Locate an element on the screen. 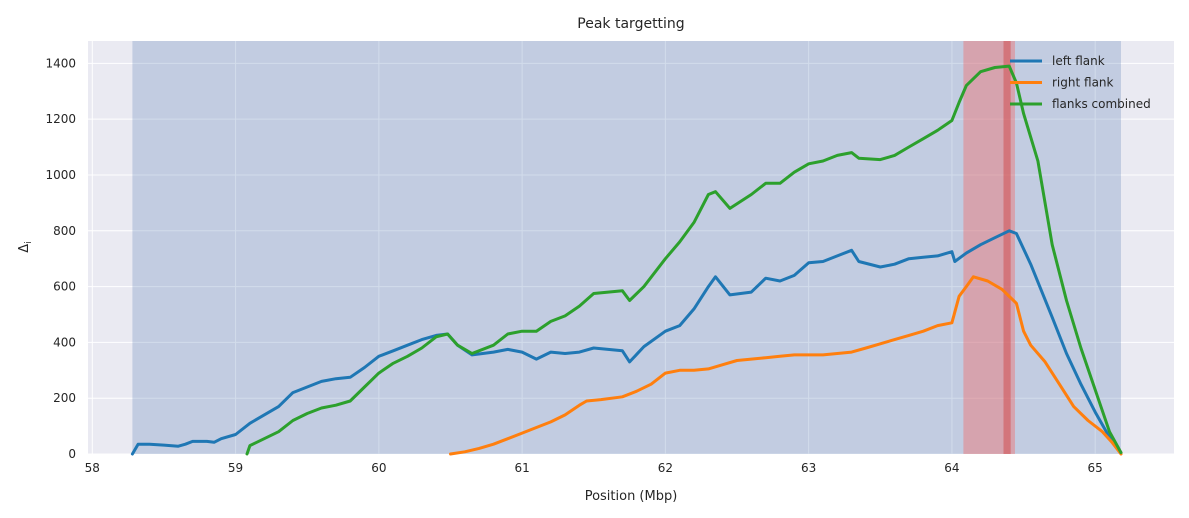  x-tick-label: 59 is located at coordinates (235, 468).